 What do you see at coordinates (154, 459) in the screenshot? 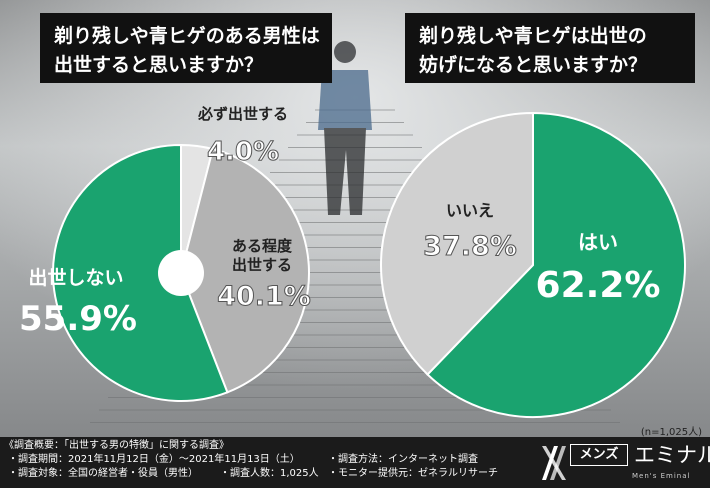
I see `survey-period: ・調査期間：2021年11月12日（金）～2021年11月13日（土）` at bounding box center [154, 459].